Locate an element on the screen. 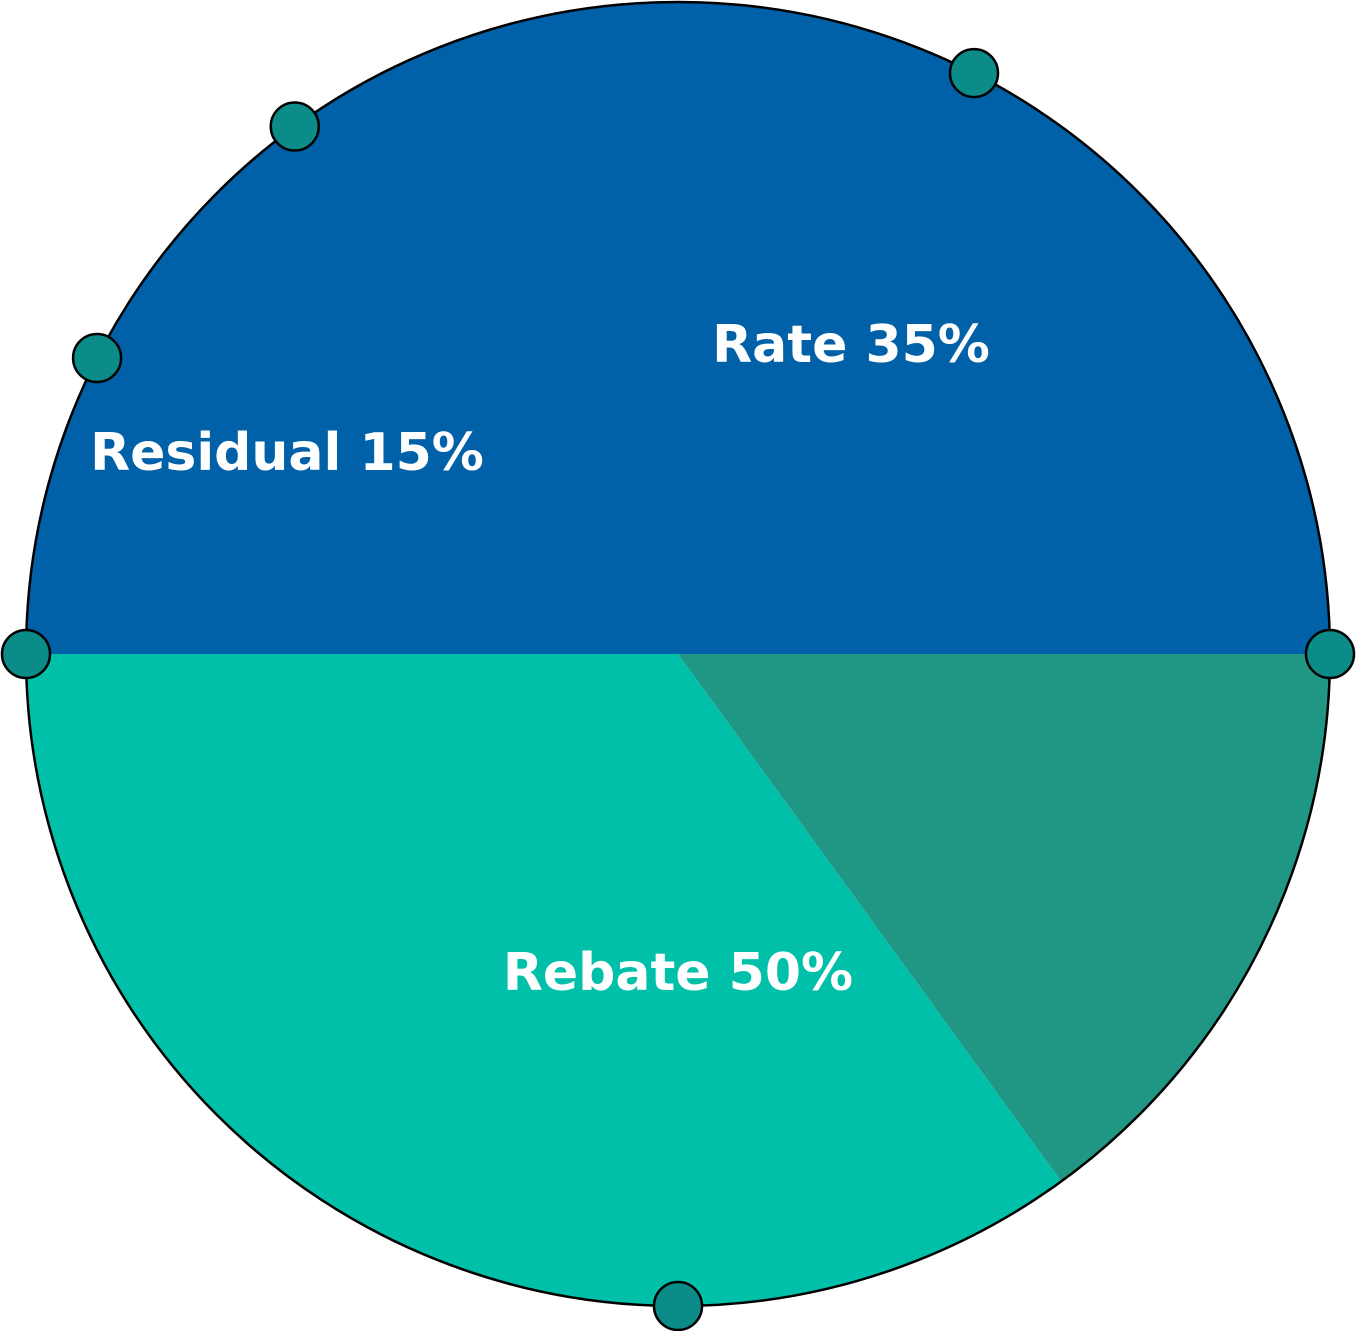 The height and width of the screenshot is (1331, 1356). data-label-rate: Rate 35% is located at coordinates (851, 345).